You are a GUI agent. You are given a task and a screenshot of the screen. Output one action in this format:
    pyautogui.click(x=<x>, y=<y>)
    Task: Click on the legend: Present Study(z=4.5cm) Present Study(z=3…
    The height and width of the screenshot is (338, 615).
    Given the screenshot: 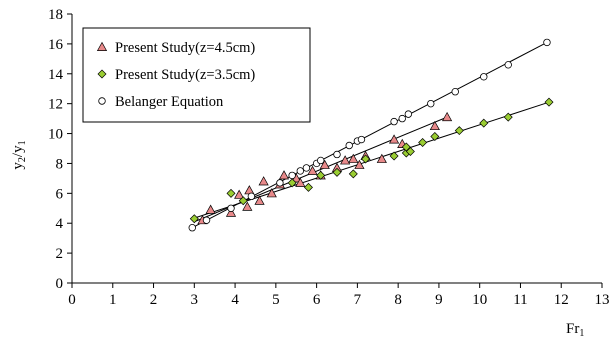 What is the action you would take?
    pyautogui.click(x=196, y=75)
    